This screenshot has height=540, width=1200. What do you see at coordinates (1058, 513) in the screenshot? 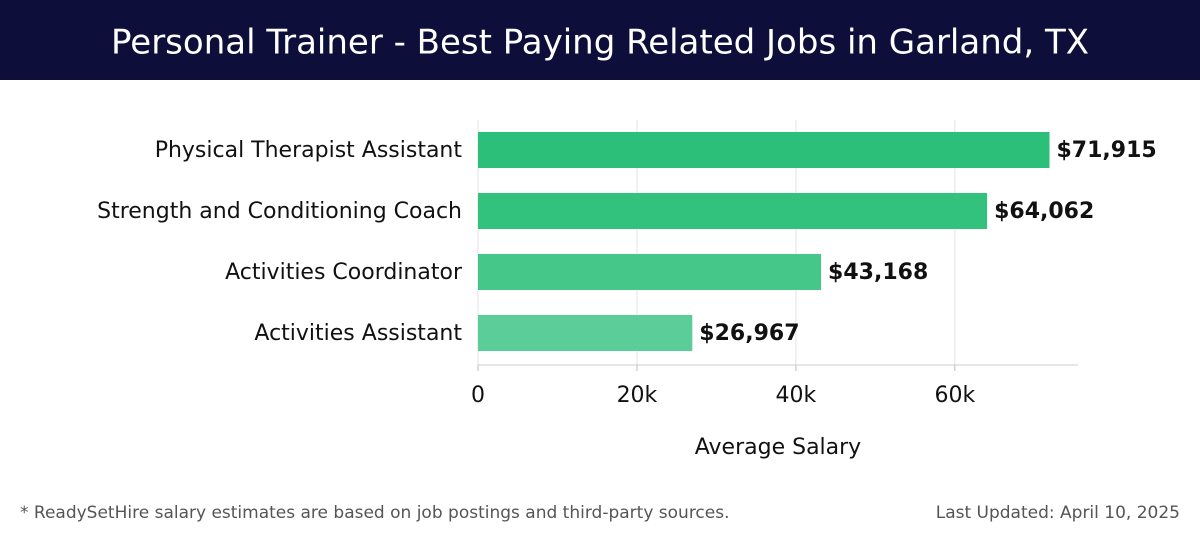
I see `last-updated: Last Updated: April 10, 2025` at bounding box center [1058, 513].